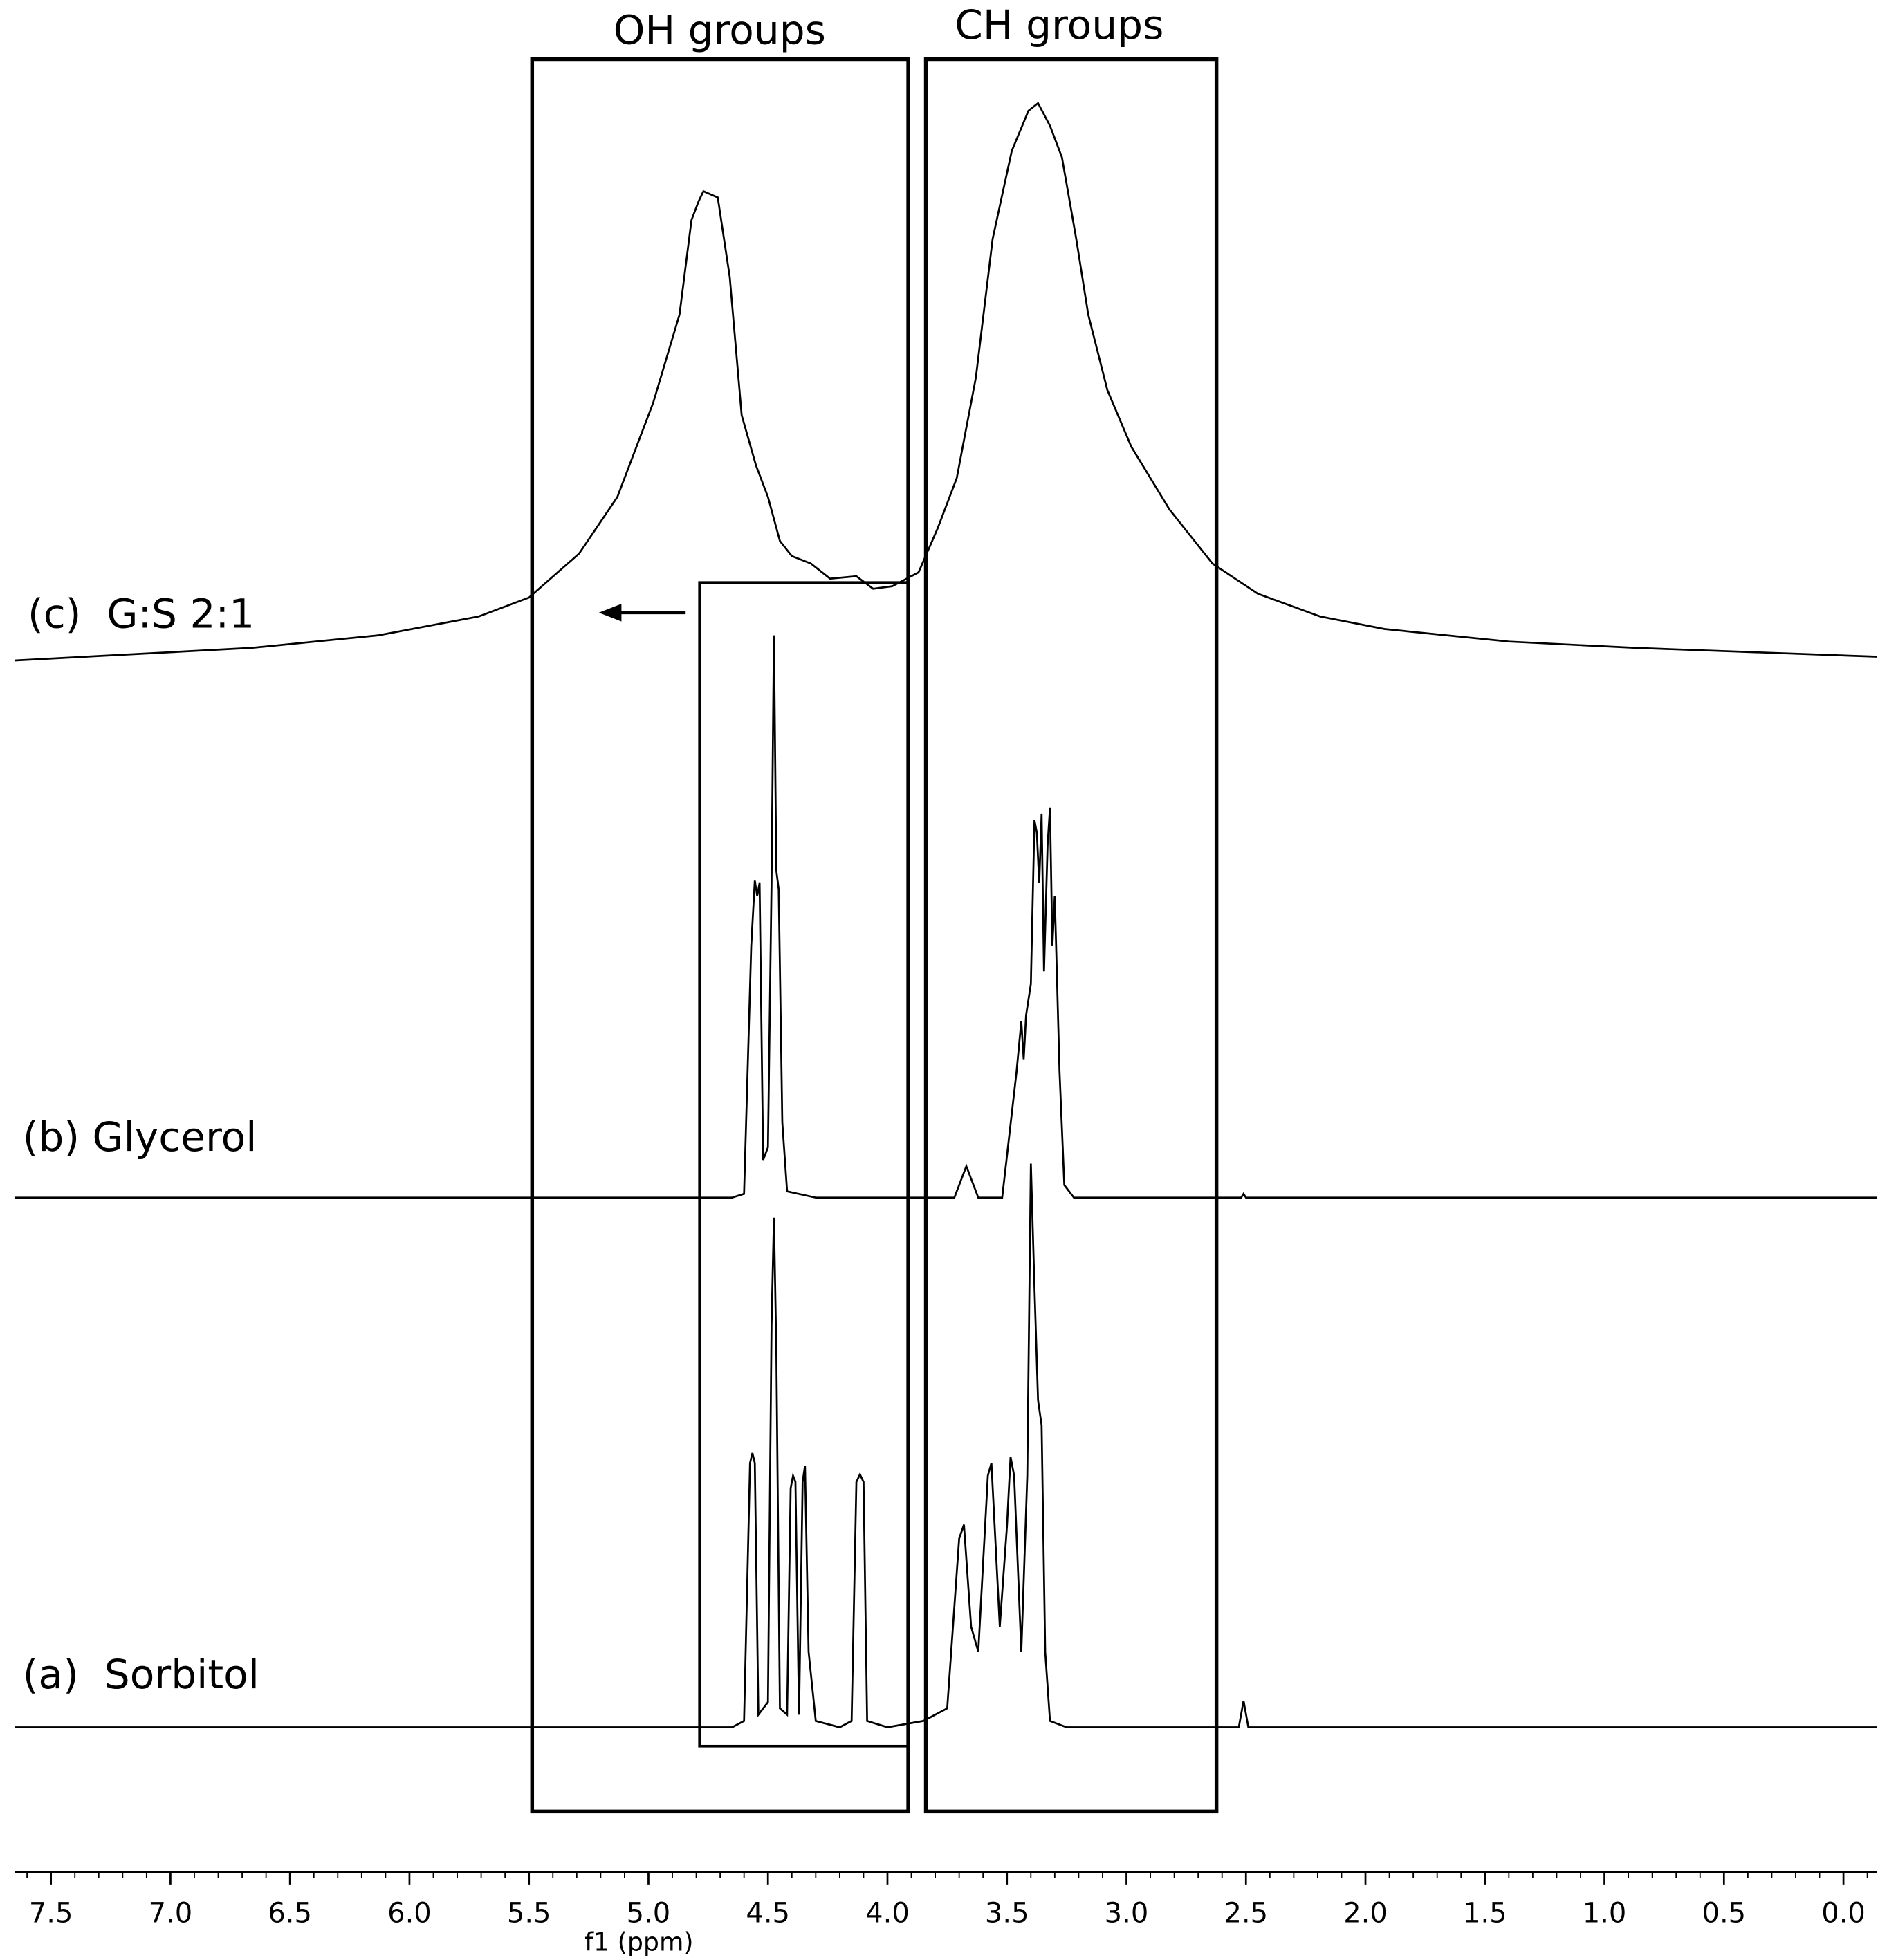 This screenshot has width=1887, height=1960. Describe the element at coordinates (1365, 1914) in the screenshot. I see `x-tick-label: 2.0` at that location.